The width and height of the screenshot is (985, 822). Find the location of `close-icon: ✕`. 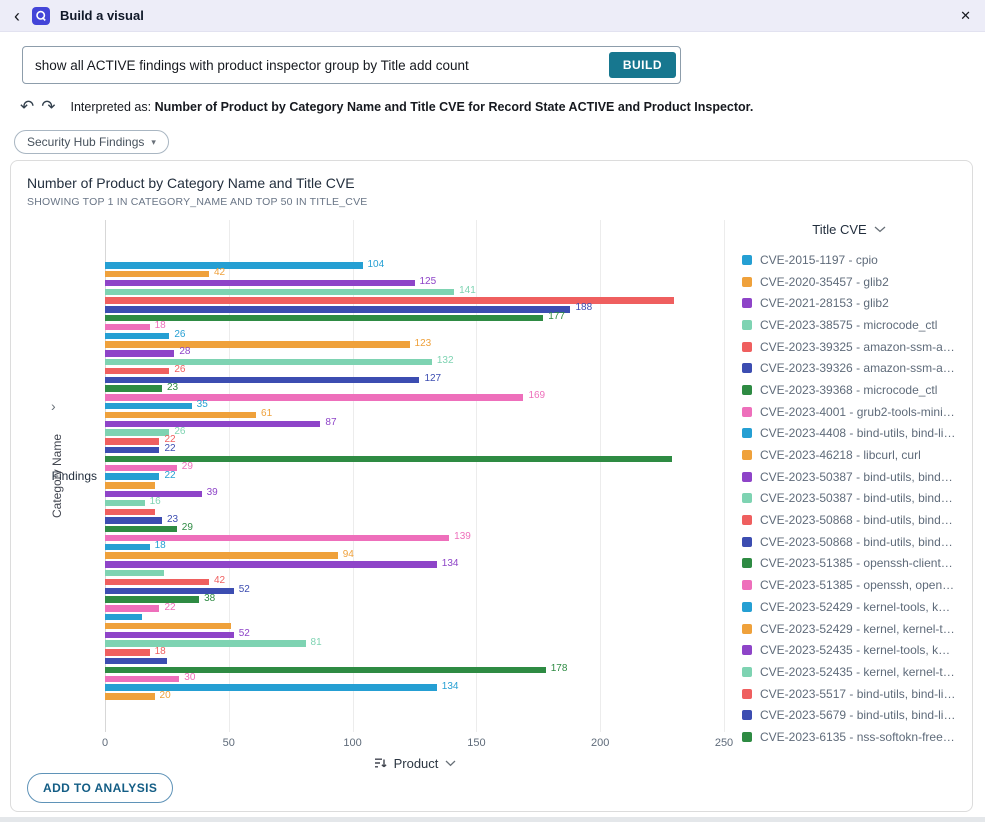

close-icon: ✕ is located at coordinates (965, 15).